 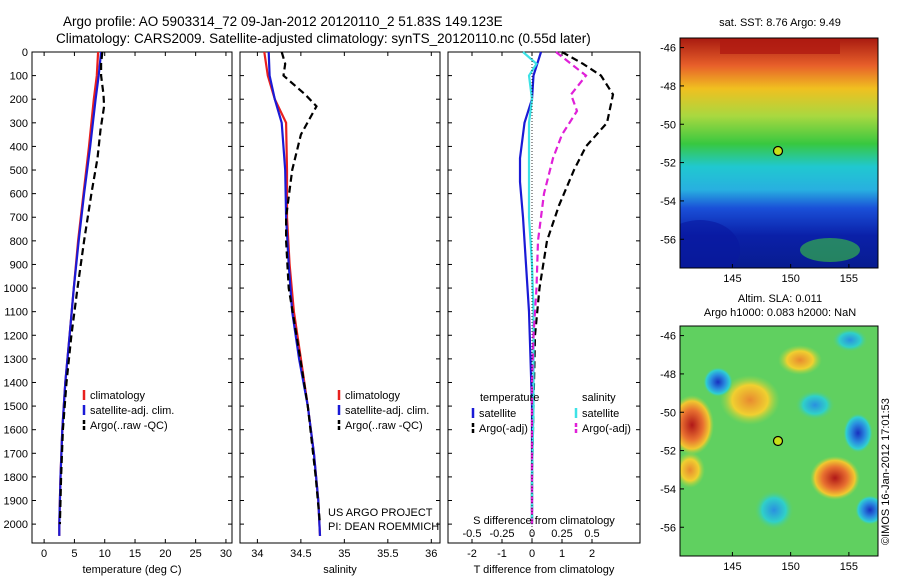 I want to click on series-line-red, so click(x=292, y=293).